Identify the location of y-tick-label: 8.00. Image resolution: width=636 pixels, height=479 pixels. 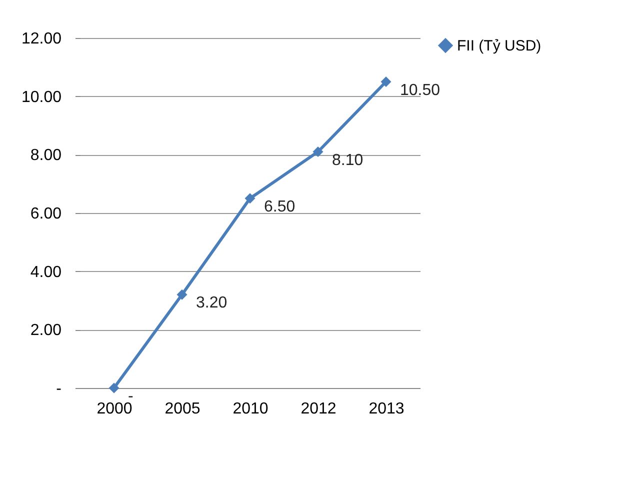
(46, 155).